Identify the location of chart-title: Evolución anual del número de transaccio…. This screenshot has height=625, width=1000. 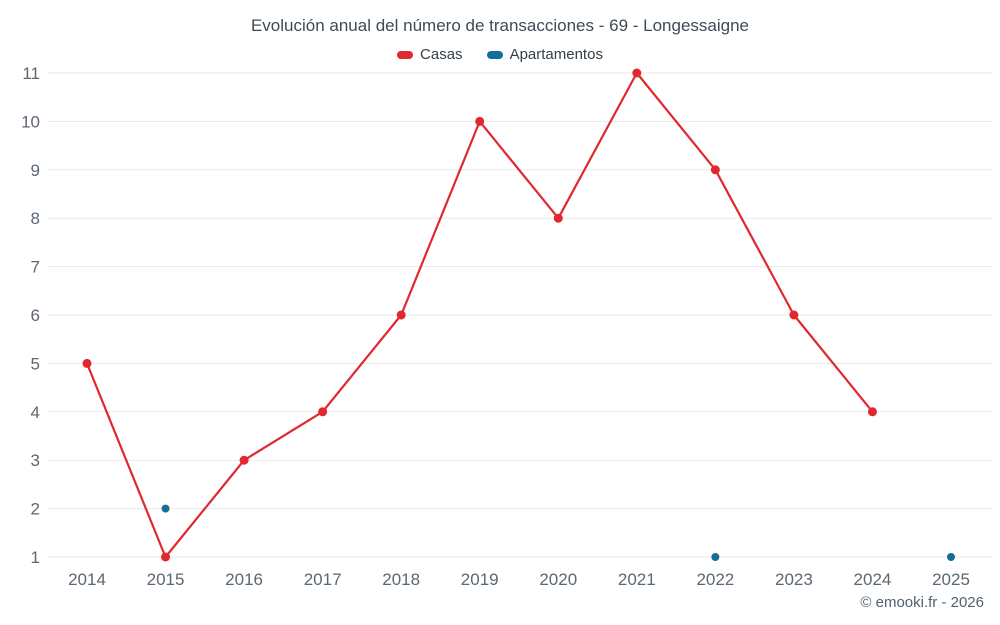
(500, 25).